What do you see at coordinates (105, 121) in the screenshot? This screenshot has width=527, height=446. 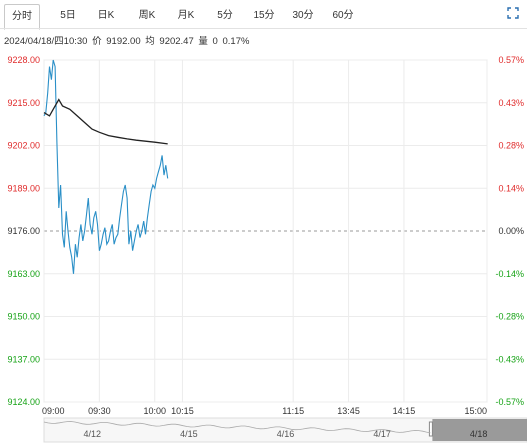 I see `average-line` at bounding box center [105, 121].